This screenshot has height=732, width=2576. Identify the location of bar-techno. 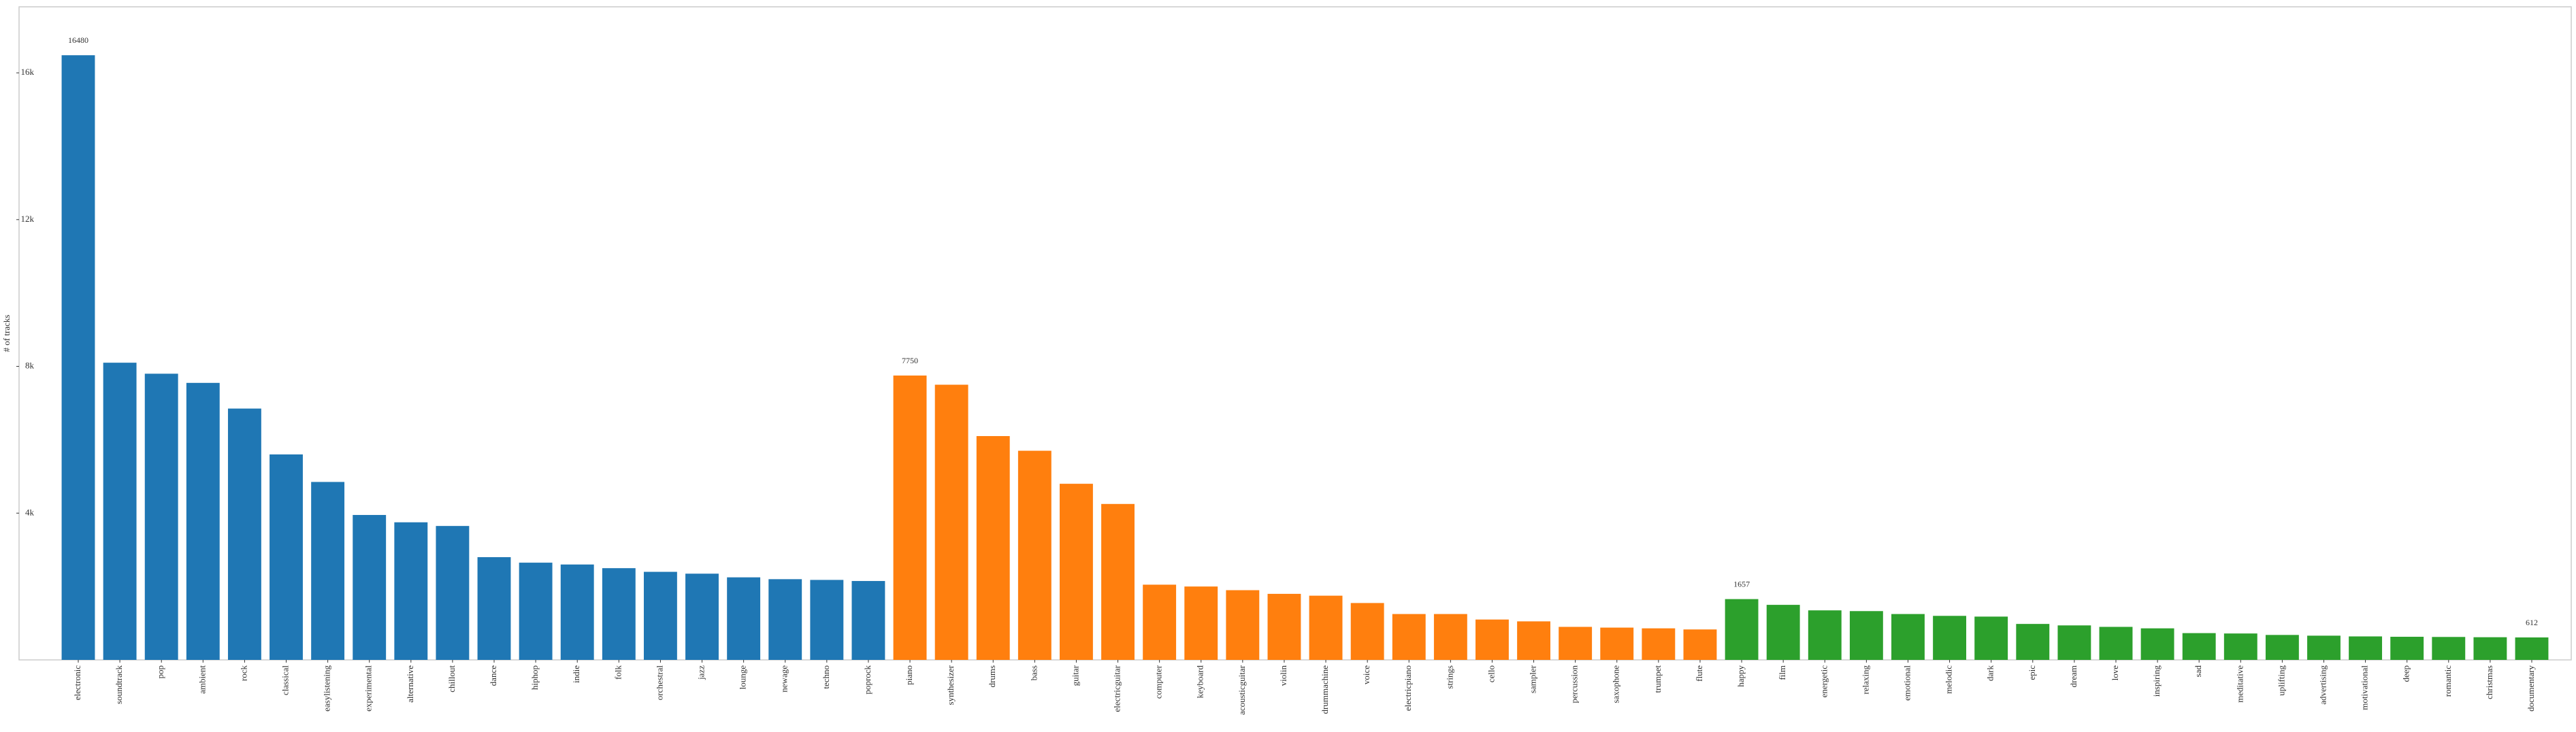
(827, 620).